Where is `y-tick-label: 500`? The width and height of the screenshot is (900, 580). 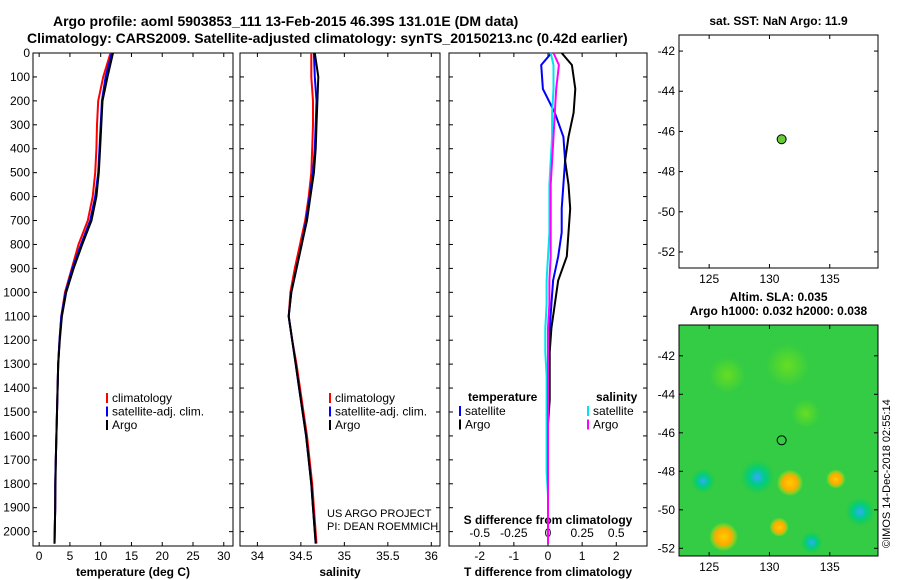
y-tick-label: 500 is located at coordinates (20, 173).